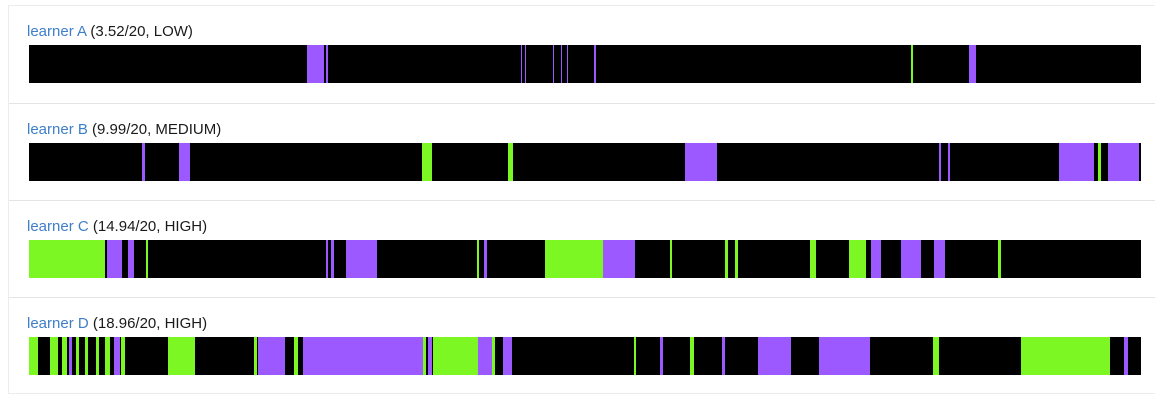  I want to click on learner-title: learner C (14.94/20, HIGH), so click(117, 227).